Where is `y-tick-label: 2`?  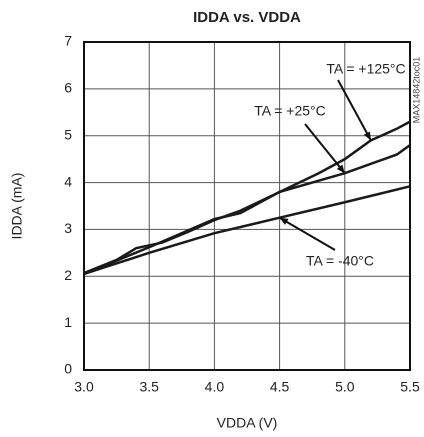 y-tick-label: 2 is located at coordinates (68, 275).